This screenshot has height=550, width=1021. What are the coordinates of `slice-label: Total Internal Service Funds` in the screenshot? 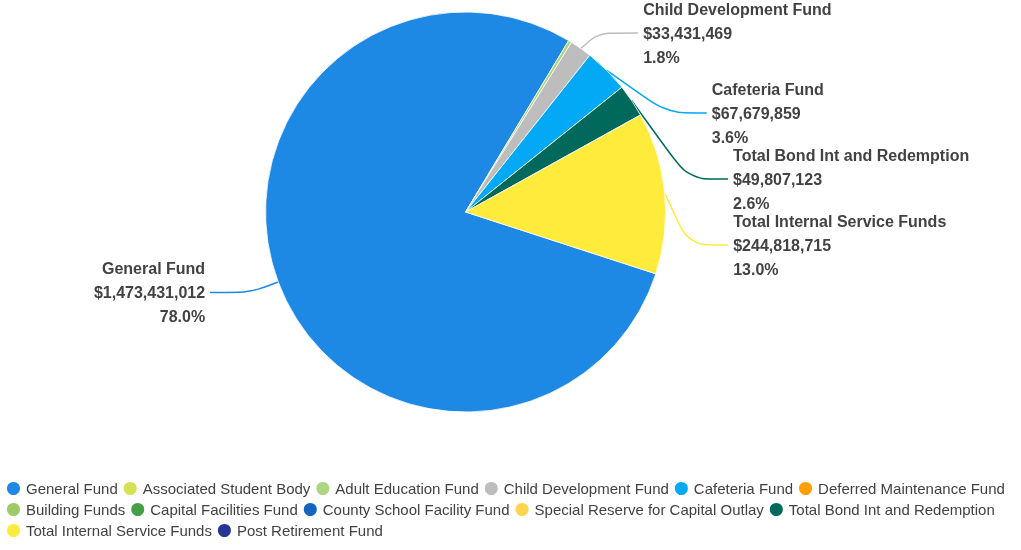 It's located at (840, 221).